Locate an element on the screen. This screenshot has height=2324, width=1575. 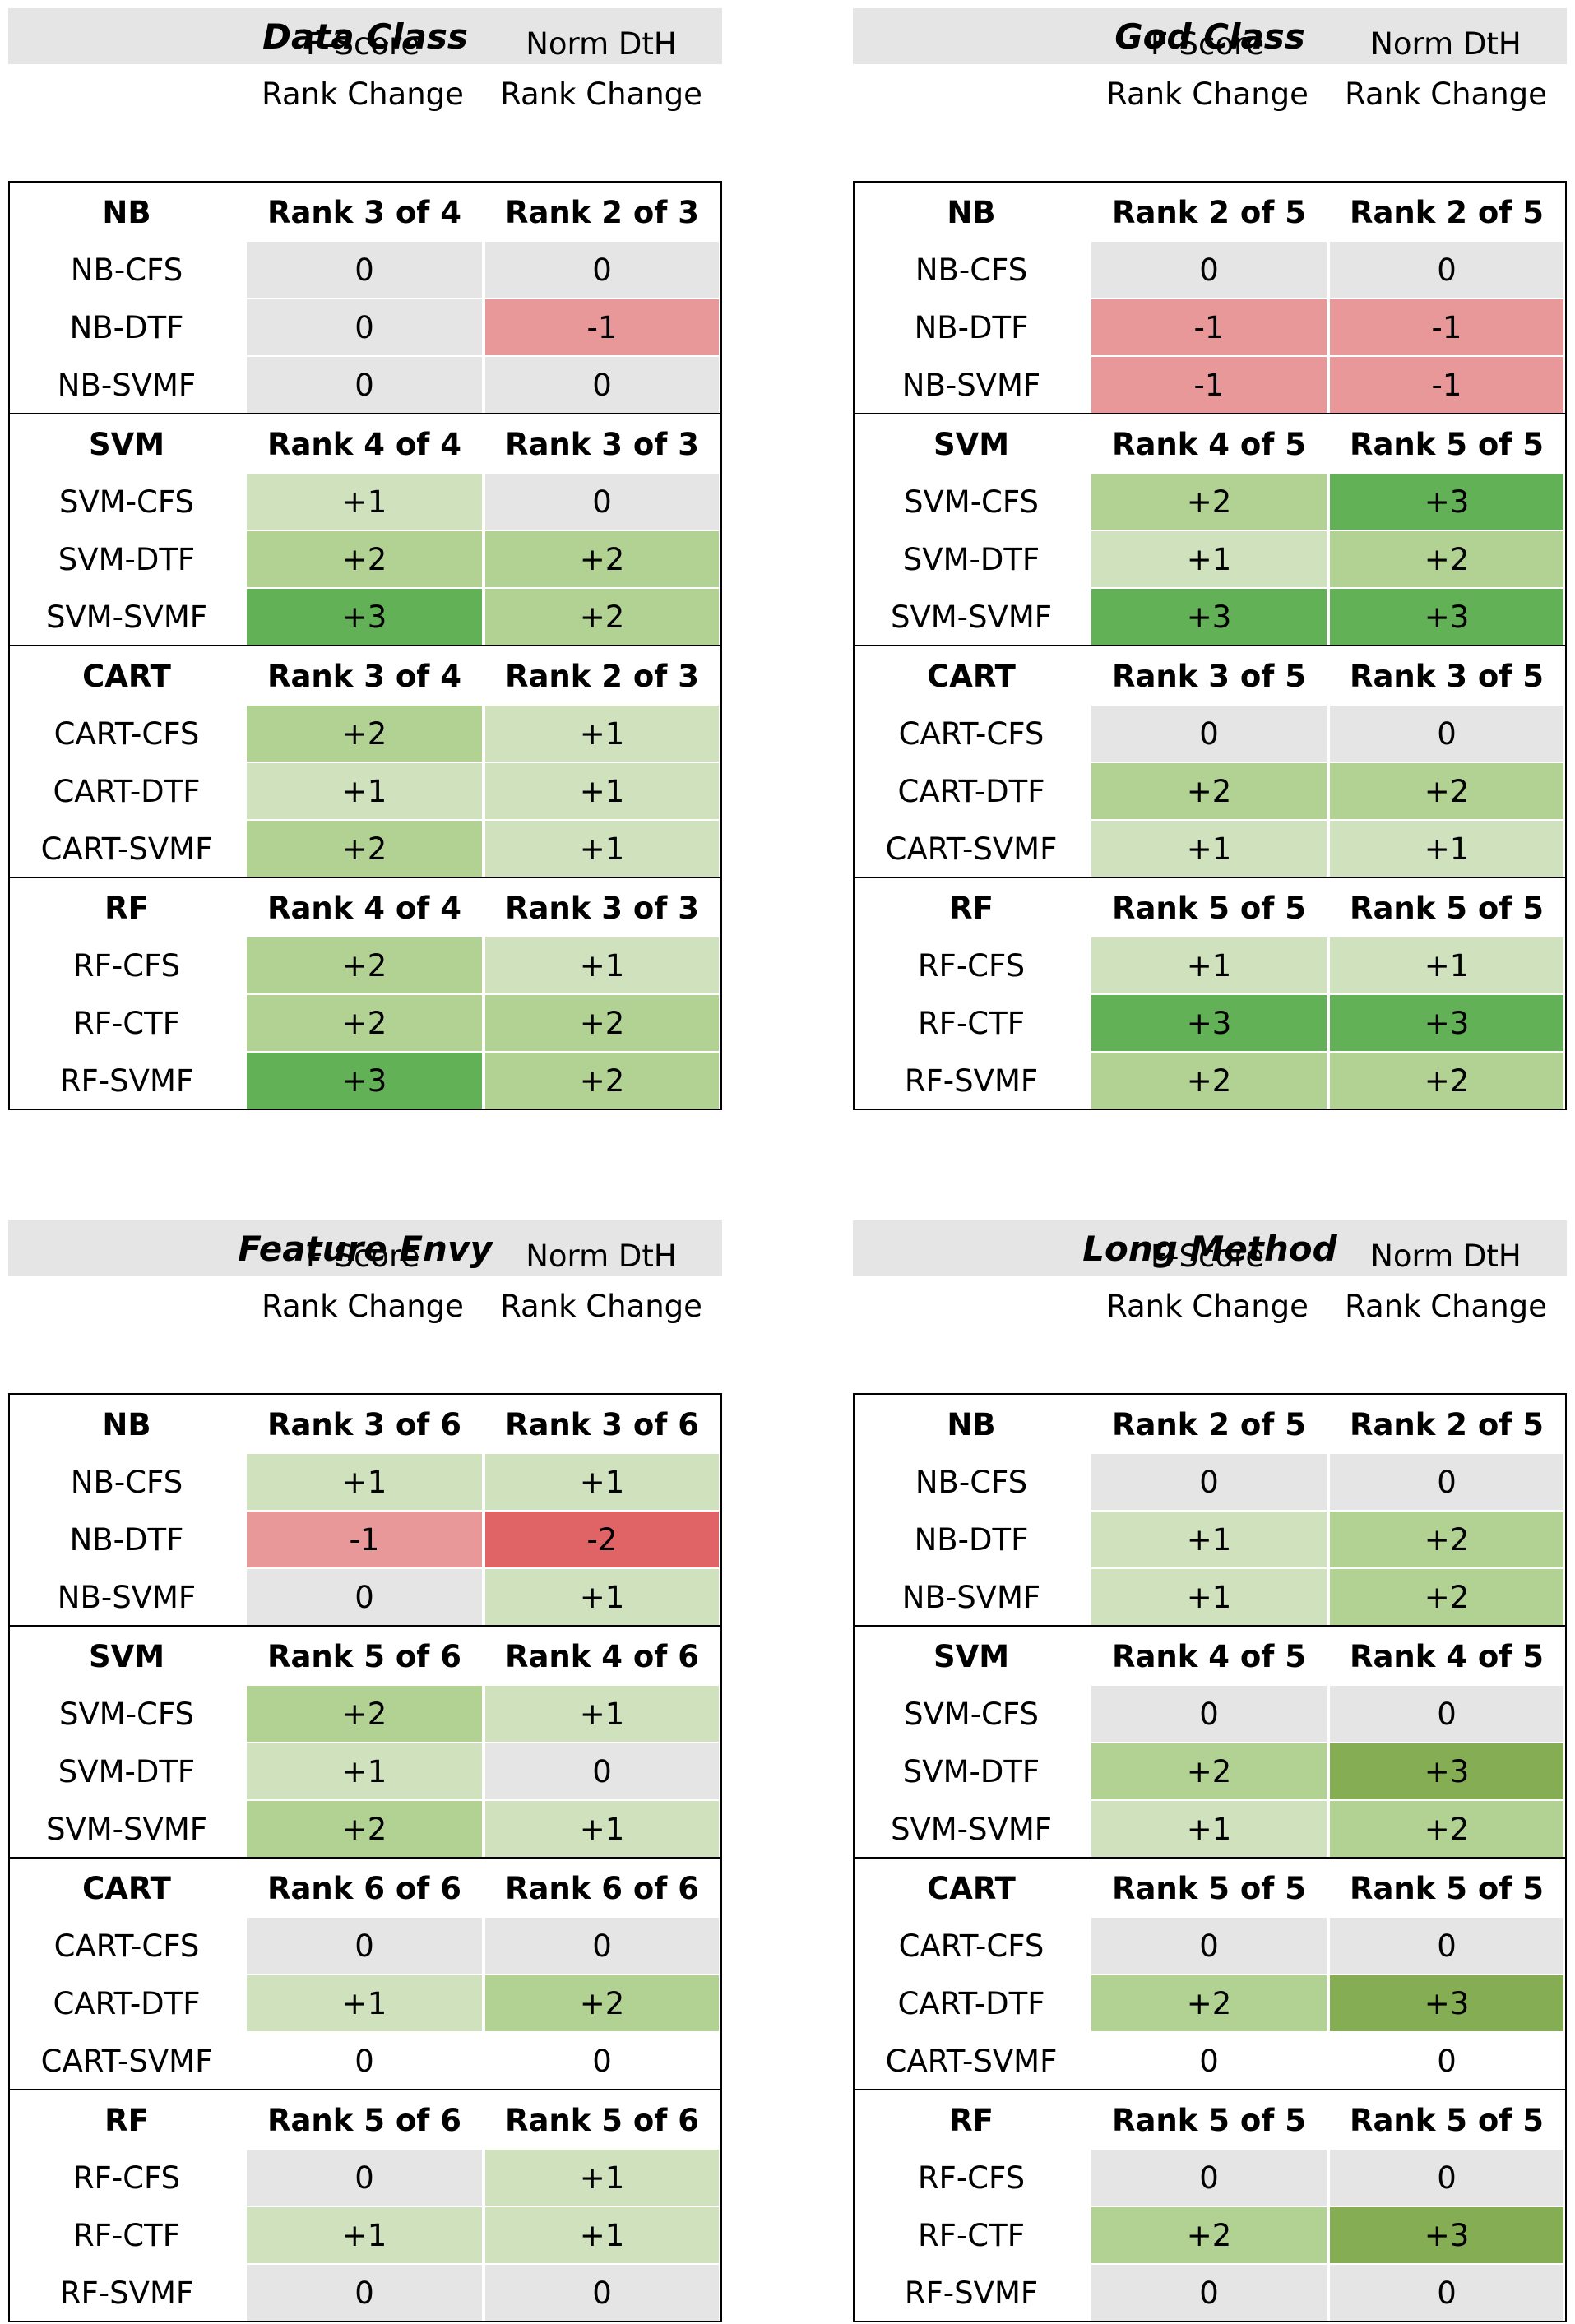
row-label: SVM-SVMF is located at coordinates (971, 616).